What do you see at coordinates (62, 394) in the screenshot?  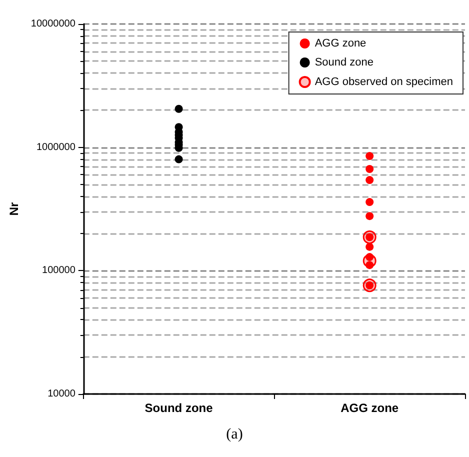 I see `y-tick-label: 10000` at bounding box center [62, 394].